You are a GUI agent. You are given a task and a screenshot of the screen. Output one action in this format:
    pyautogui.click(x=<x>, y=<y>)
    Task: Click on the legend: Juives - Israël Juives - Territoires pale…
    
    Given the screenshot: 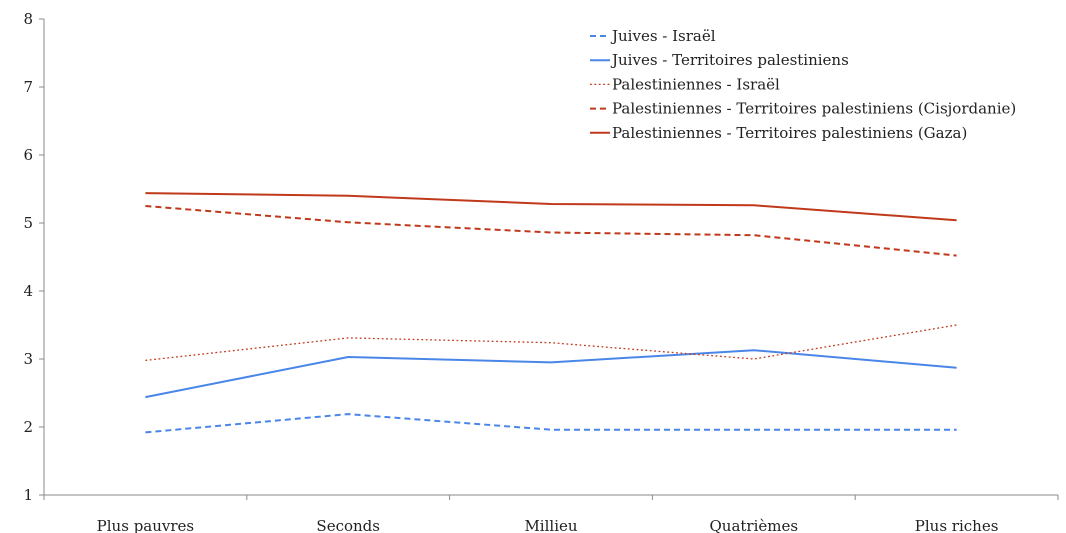 What is the action you would take?
    pyautogui.click(x=803, y=84)
    